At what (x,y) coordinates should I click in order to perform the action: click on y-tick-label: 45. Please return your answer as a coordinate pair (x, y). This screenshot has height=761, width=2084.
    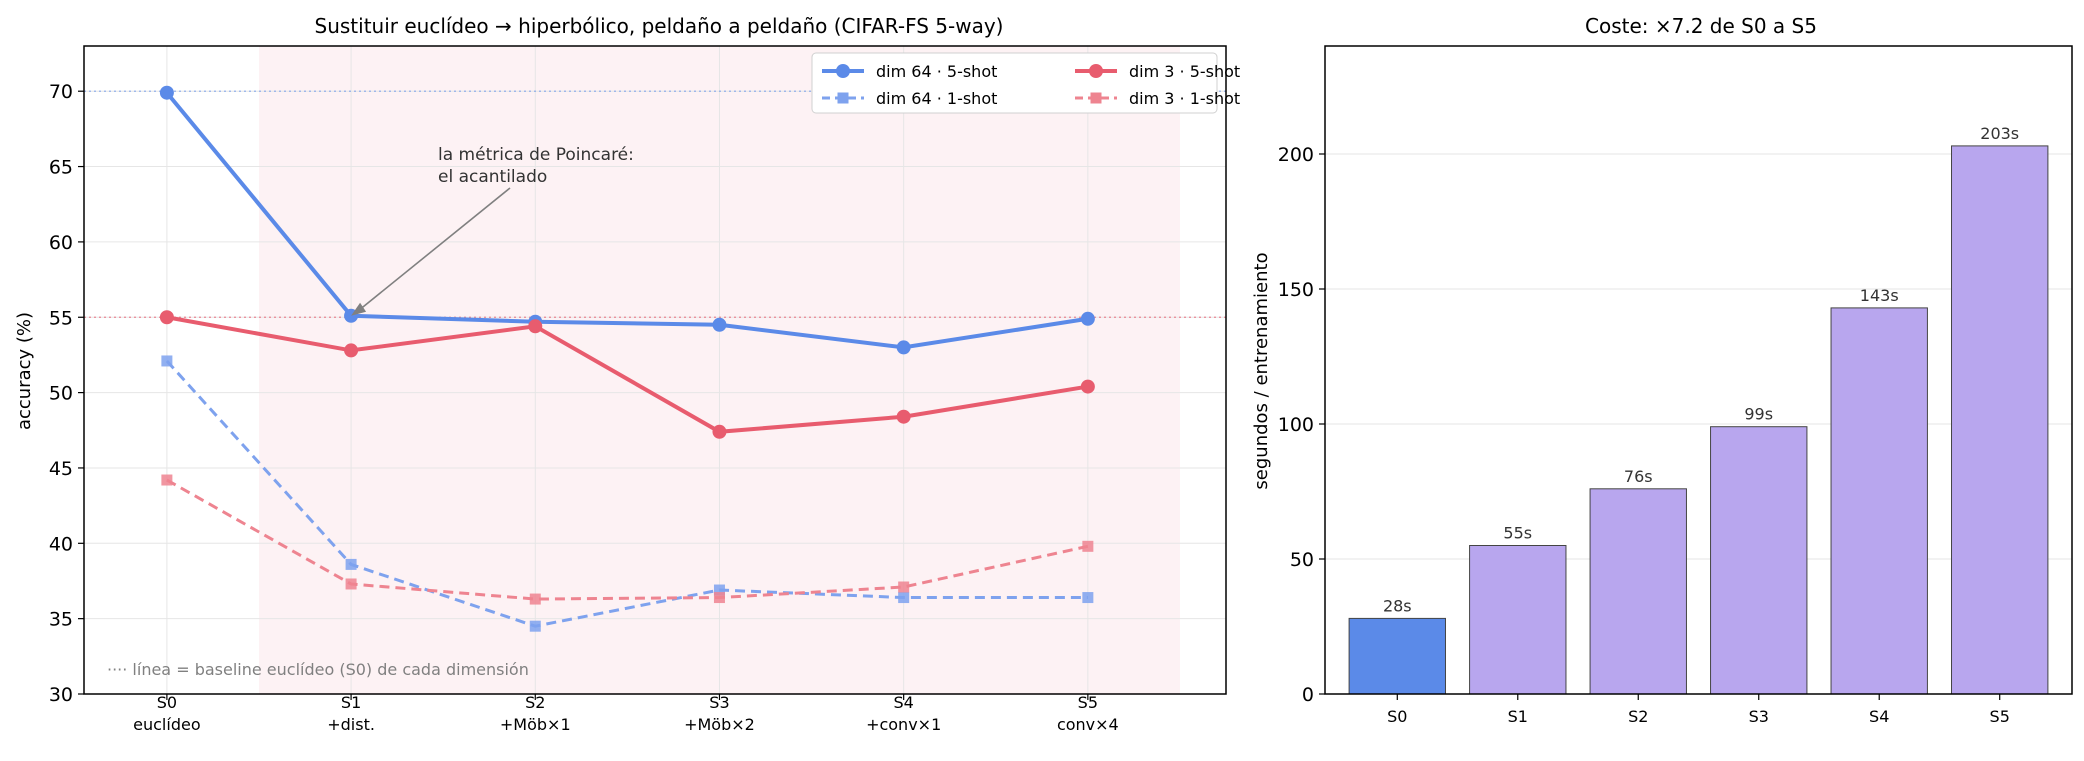
    Looking at the image, I should click on (61, 469).